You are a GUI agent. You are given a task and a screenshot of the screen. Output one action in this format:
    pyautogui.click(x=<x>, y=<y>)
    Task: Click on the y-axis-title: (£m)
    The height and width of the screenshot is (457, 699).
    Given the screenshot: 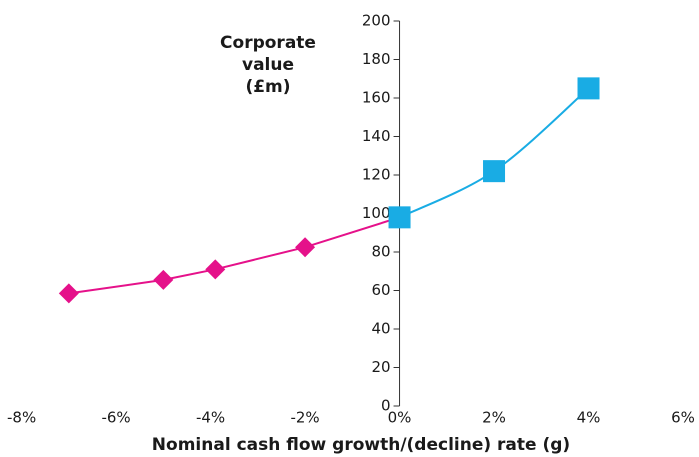 What is the action you would take?
    pyautogui.click(x=267, y=87)
    